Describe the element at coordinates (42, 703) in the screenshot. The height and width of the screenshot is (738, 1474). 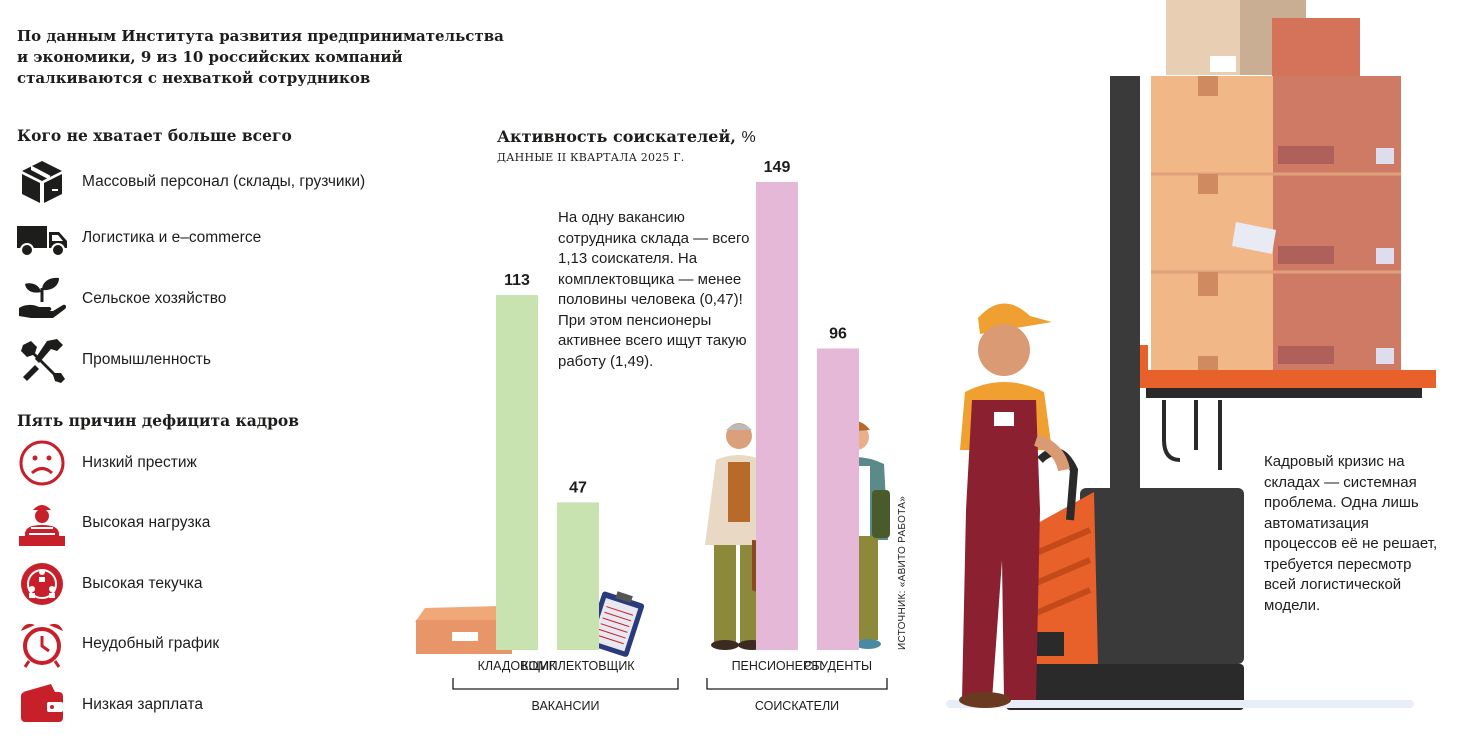
I see `wallet-icon` at that location.